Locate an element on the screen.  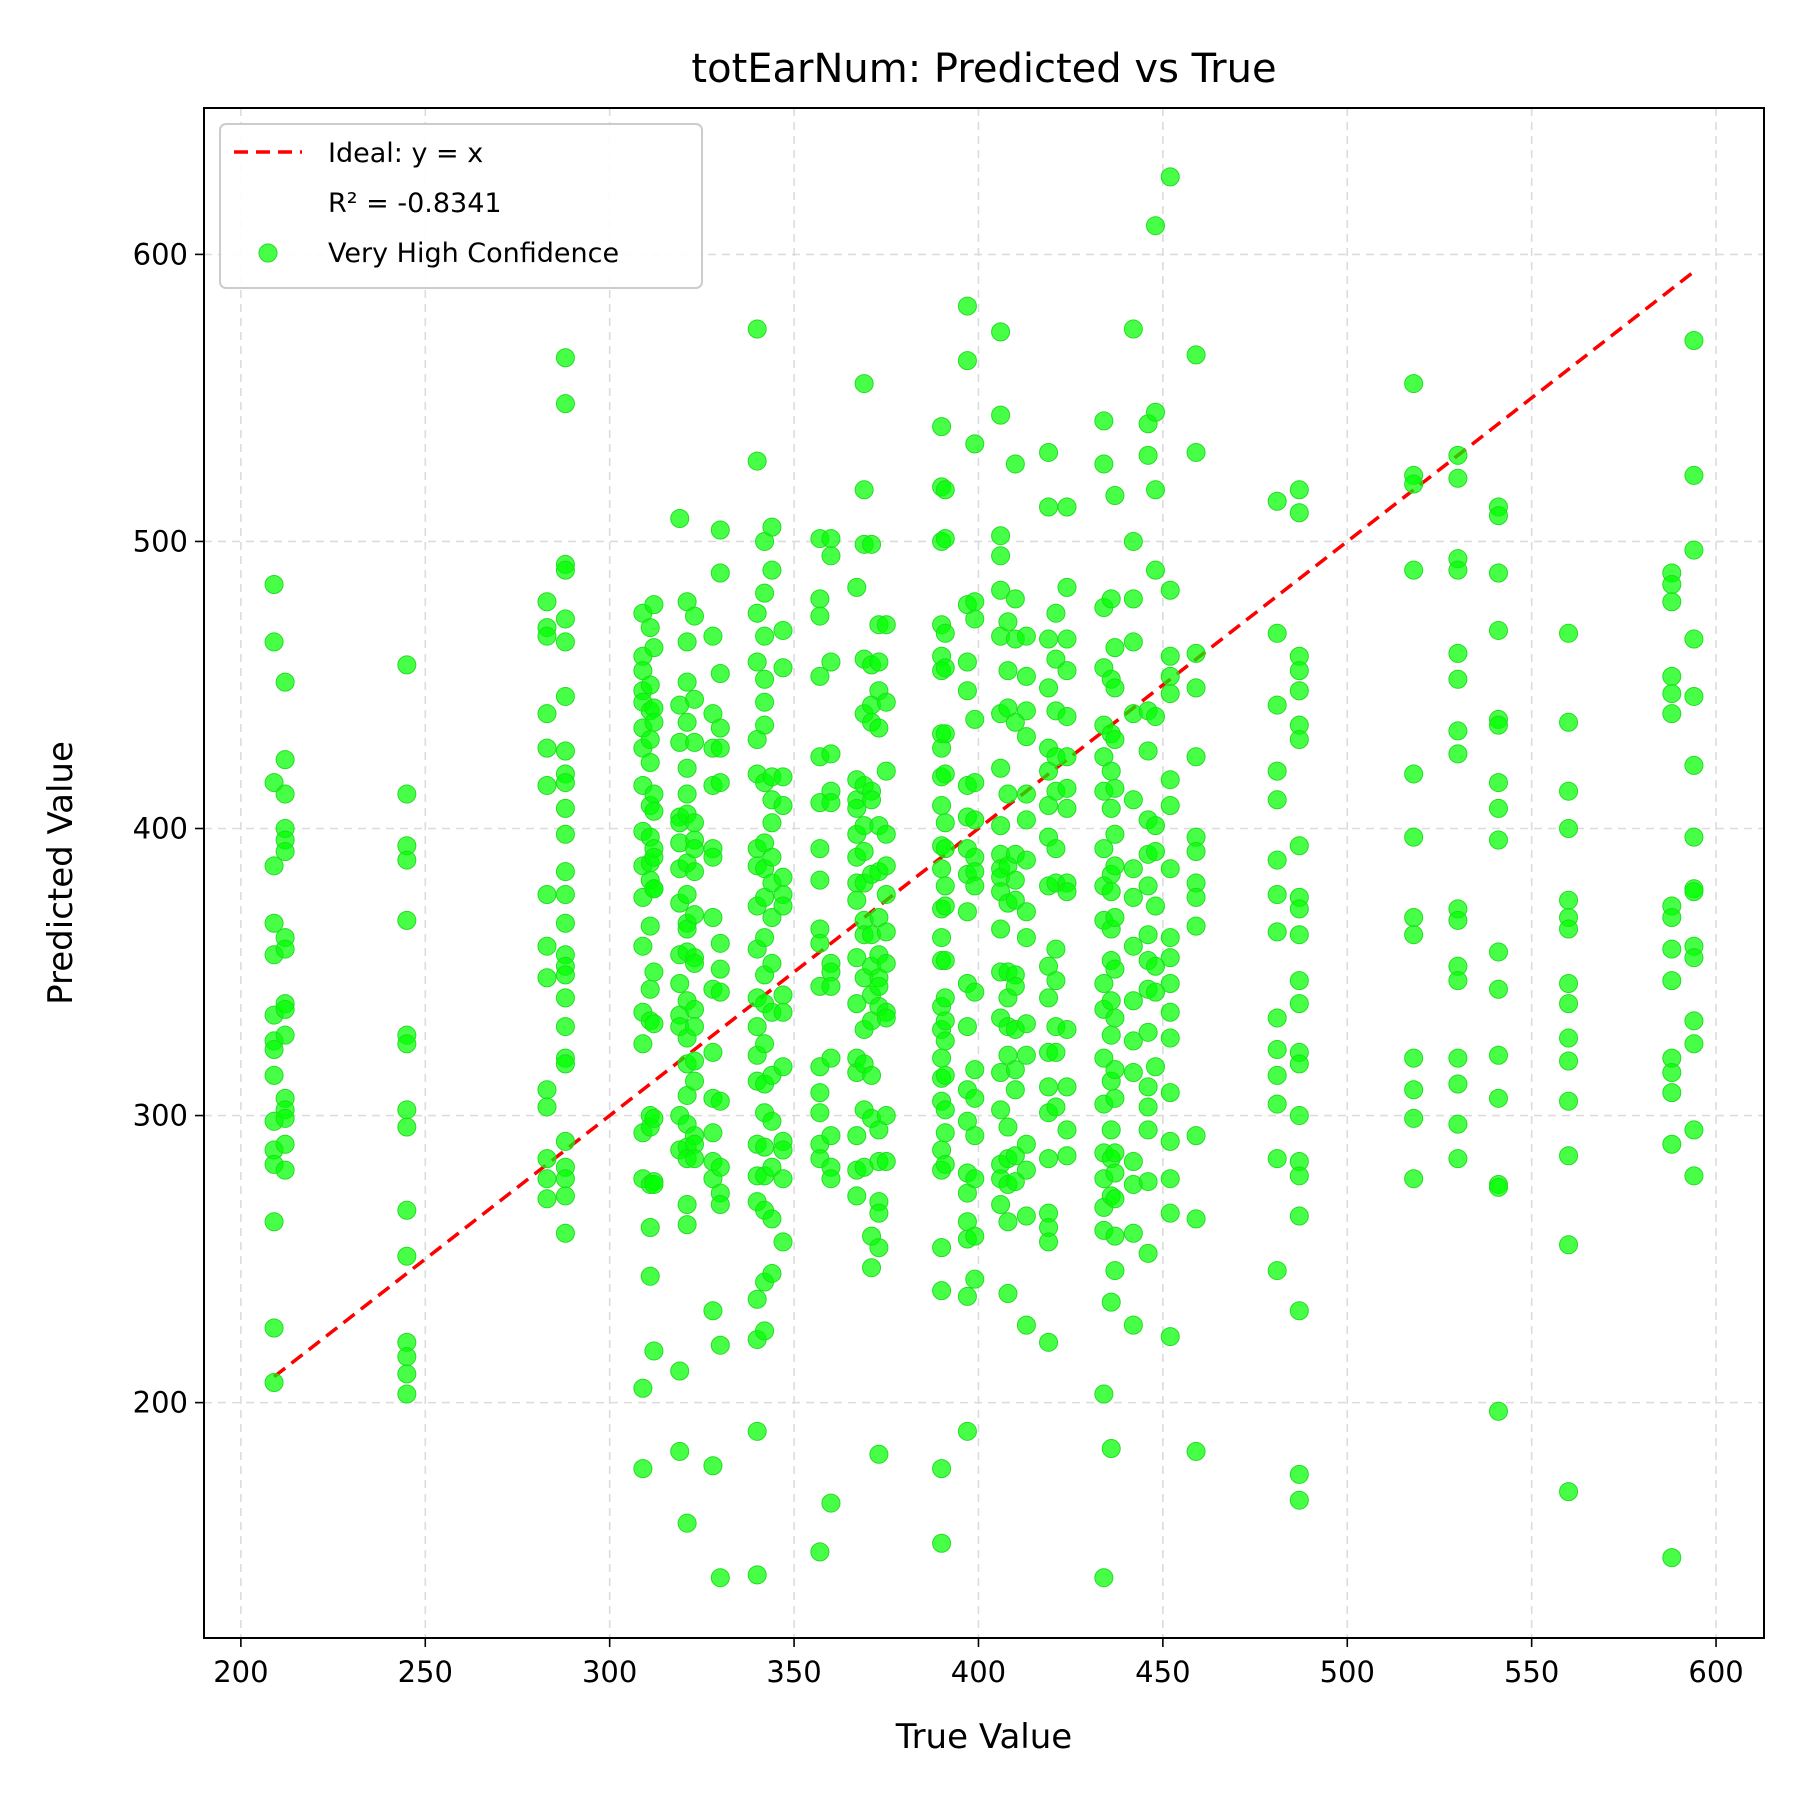
x-tick-label: 450 is located at coordinates (1162, 1672).